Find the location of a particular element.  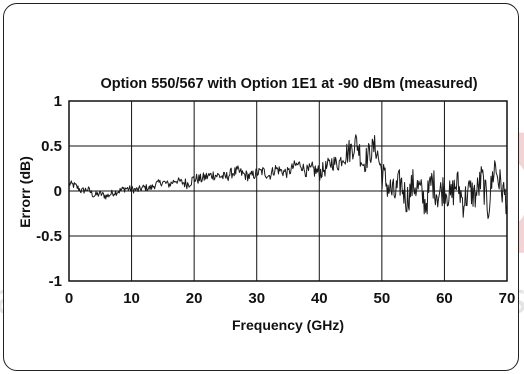

y-tick-label: 0 is located at coordinates (58, 191).